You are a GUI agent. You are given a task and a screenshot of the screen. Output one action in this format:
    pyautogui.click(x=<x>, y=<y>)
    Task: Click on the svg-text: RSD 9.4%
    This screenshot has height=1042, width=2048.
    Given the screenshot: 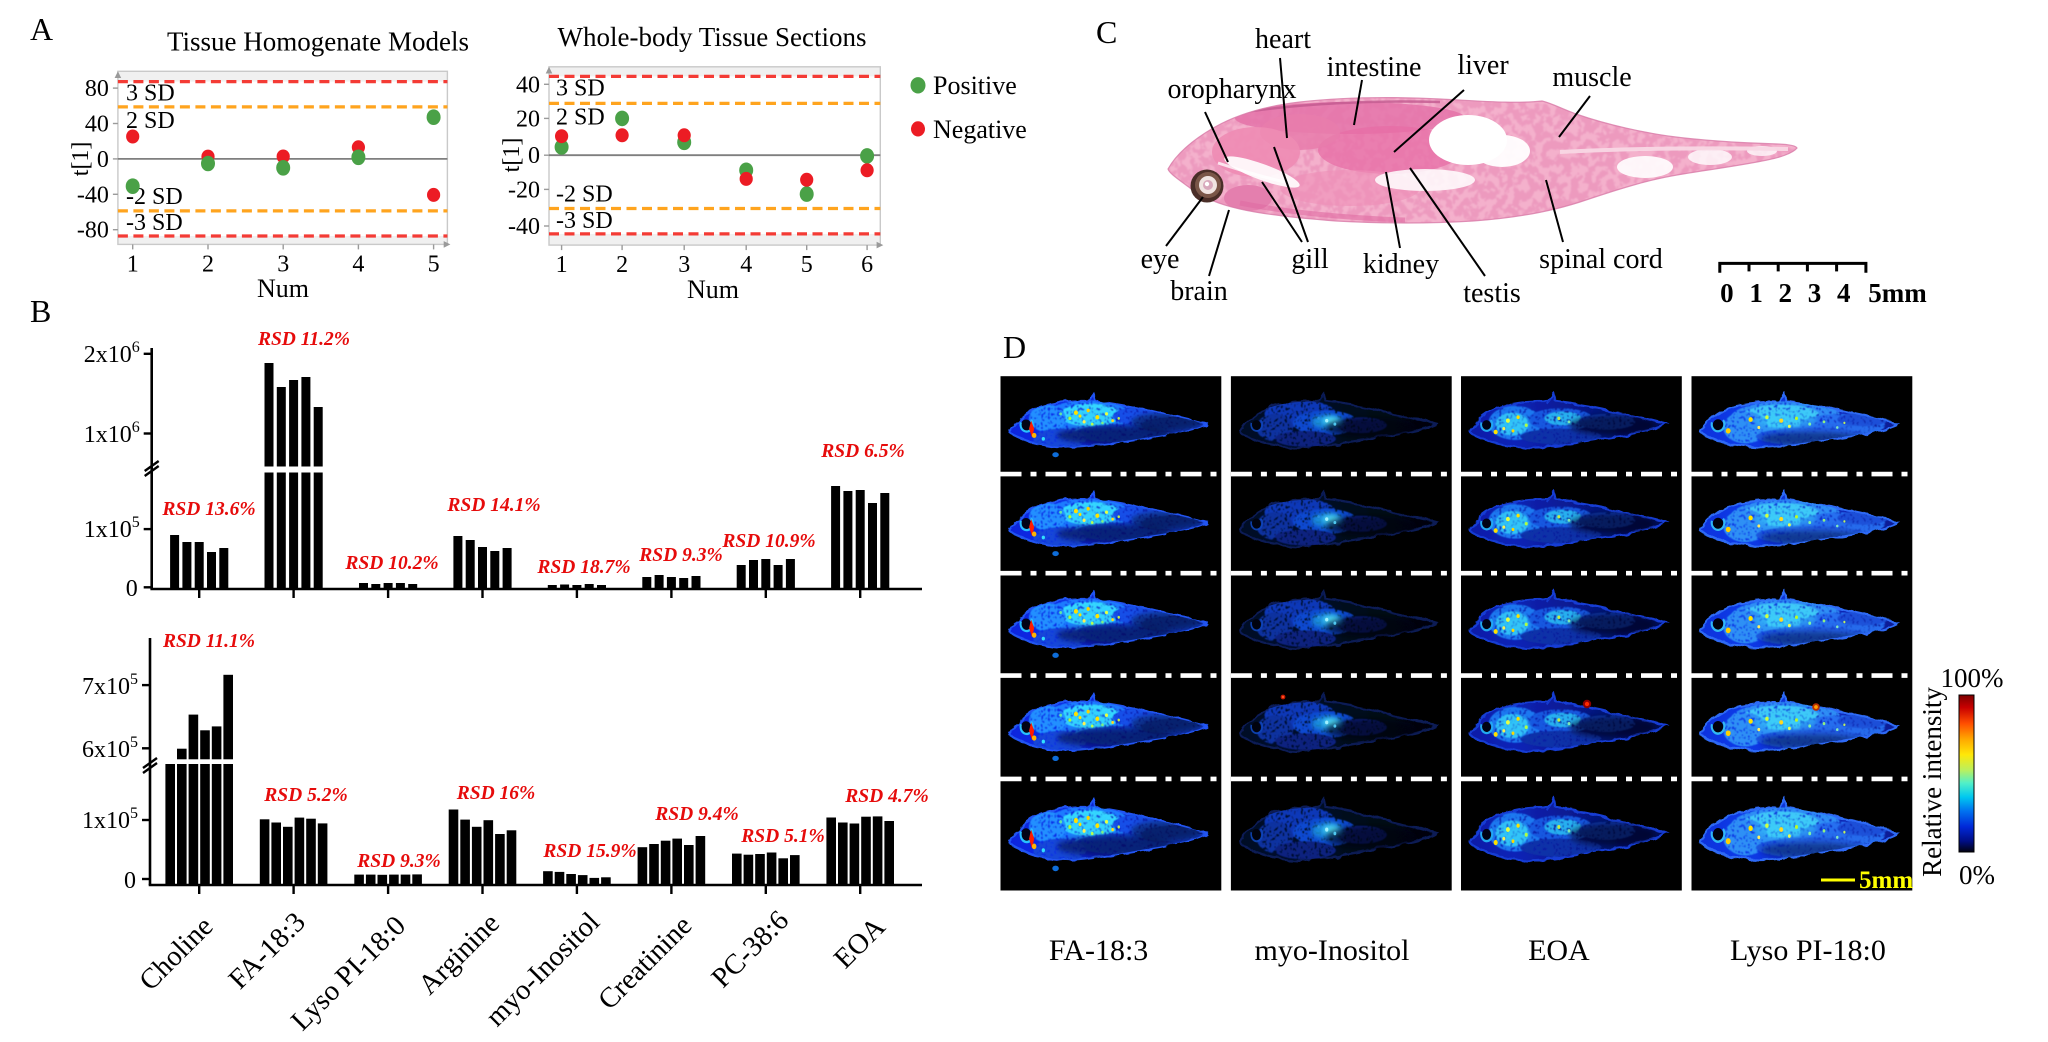 What is the action you would take?
    pyautogui.click(x=696, y=814)
    